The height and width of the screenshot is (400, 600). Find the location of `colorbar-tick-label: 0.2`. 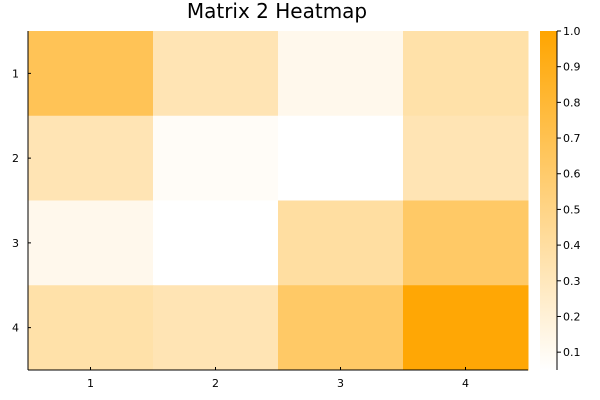

colorbar-tick-label: 0.2 is located at coordinates (572, 316).